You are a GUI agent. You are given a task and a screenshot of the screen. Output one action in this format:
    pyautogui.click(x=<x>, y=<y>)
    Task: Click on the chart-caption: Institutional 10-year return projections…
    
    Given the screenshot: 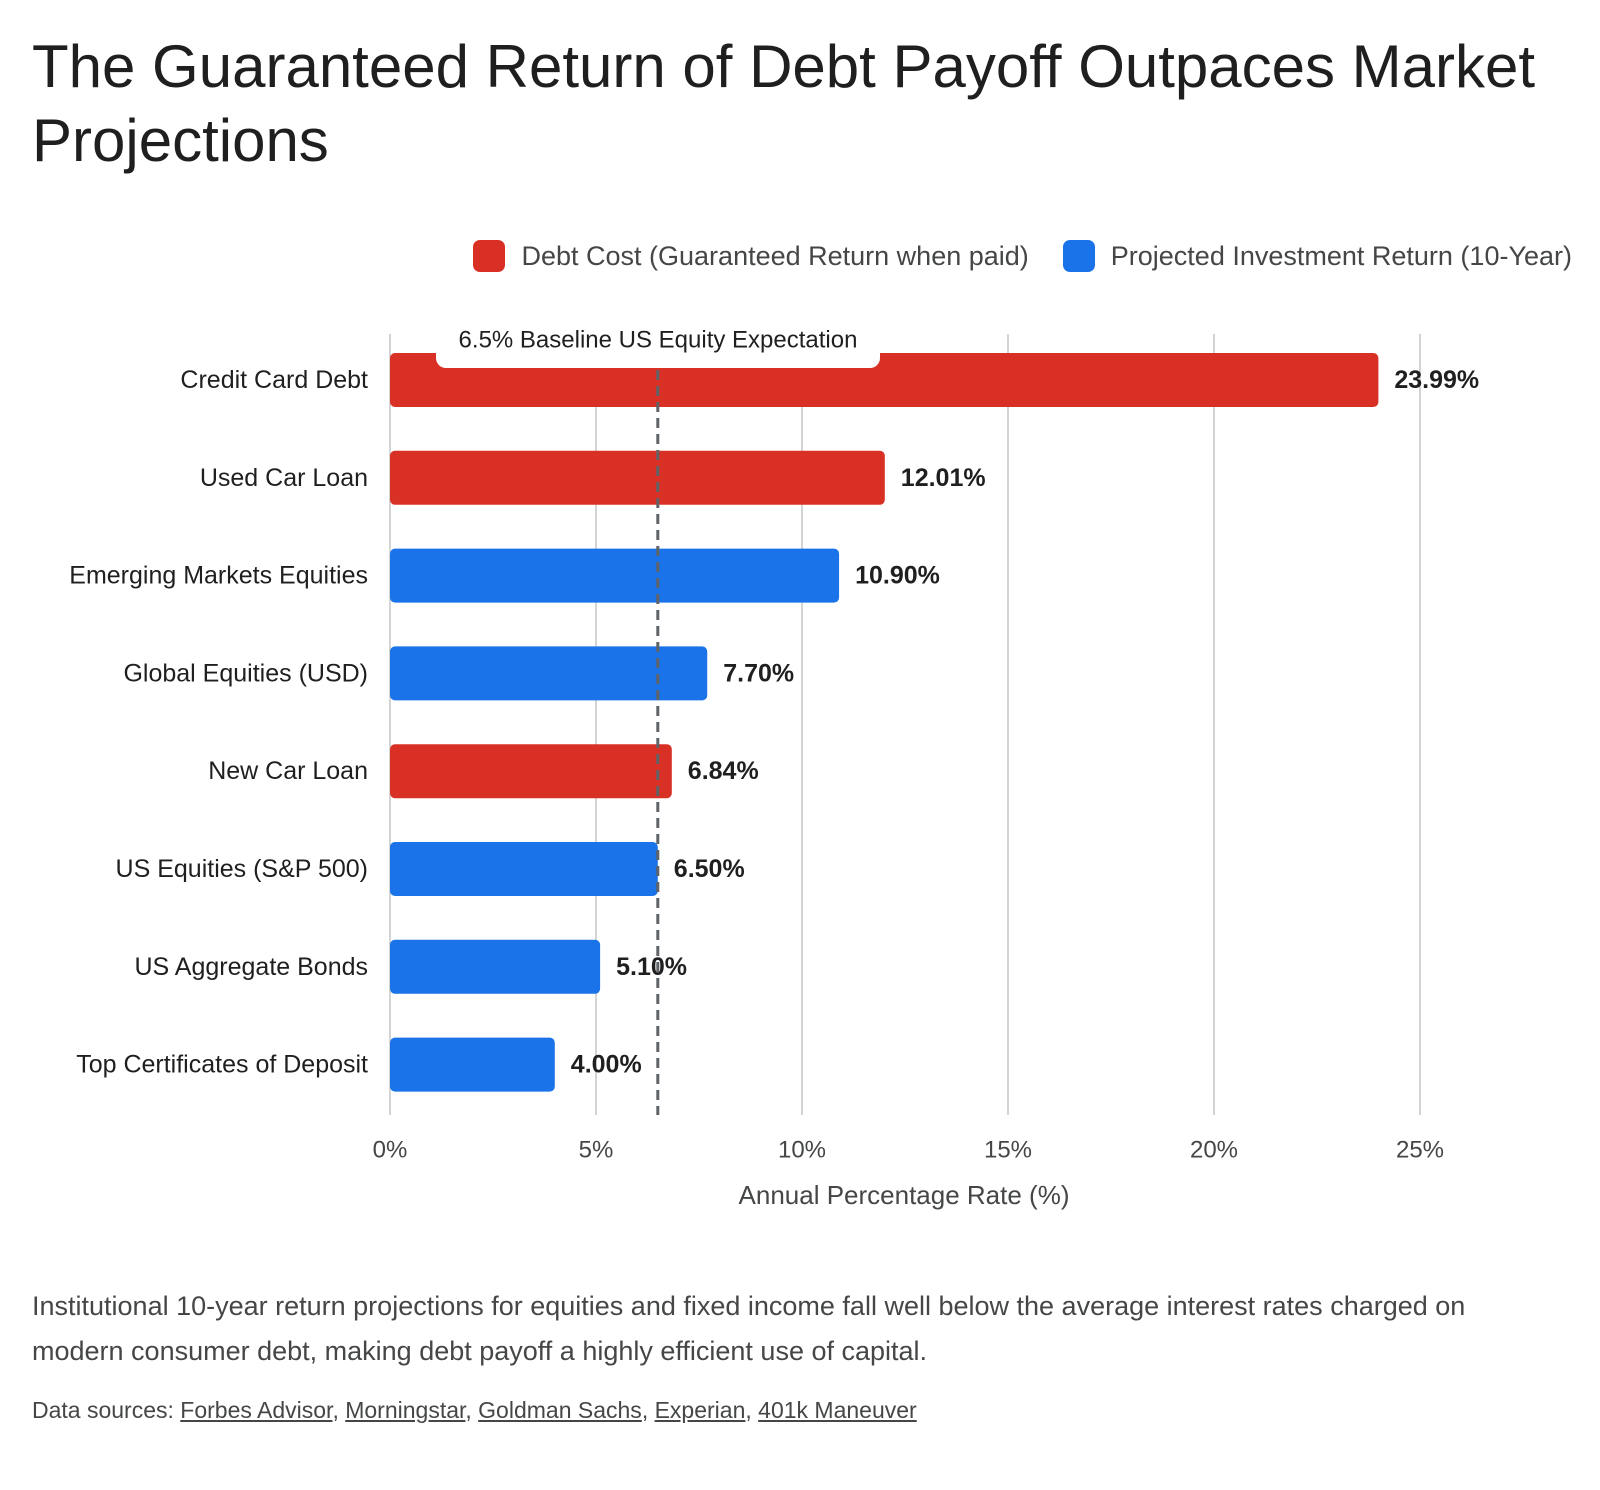 What is the action you would take?
    pyautogui.click(x=749, y=1328)
    